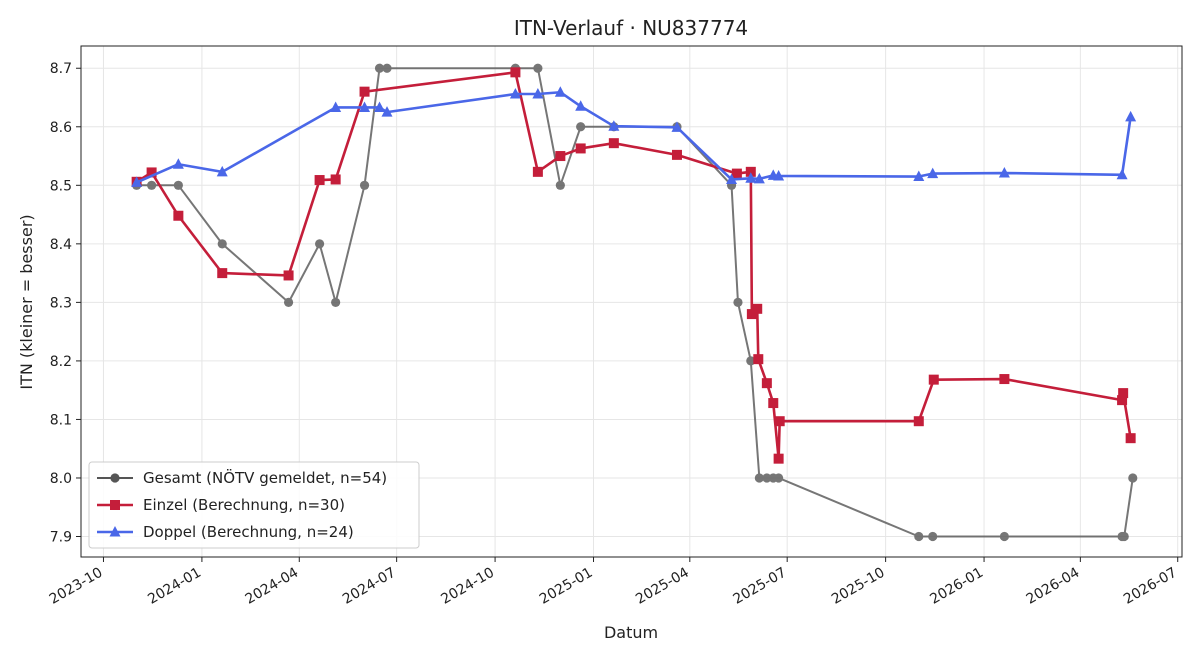 Image resolution: width=1200 pixels, height=660 pixels. I want to click on legend-marker-einzel, so click(115, 505).